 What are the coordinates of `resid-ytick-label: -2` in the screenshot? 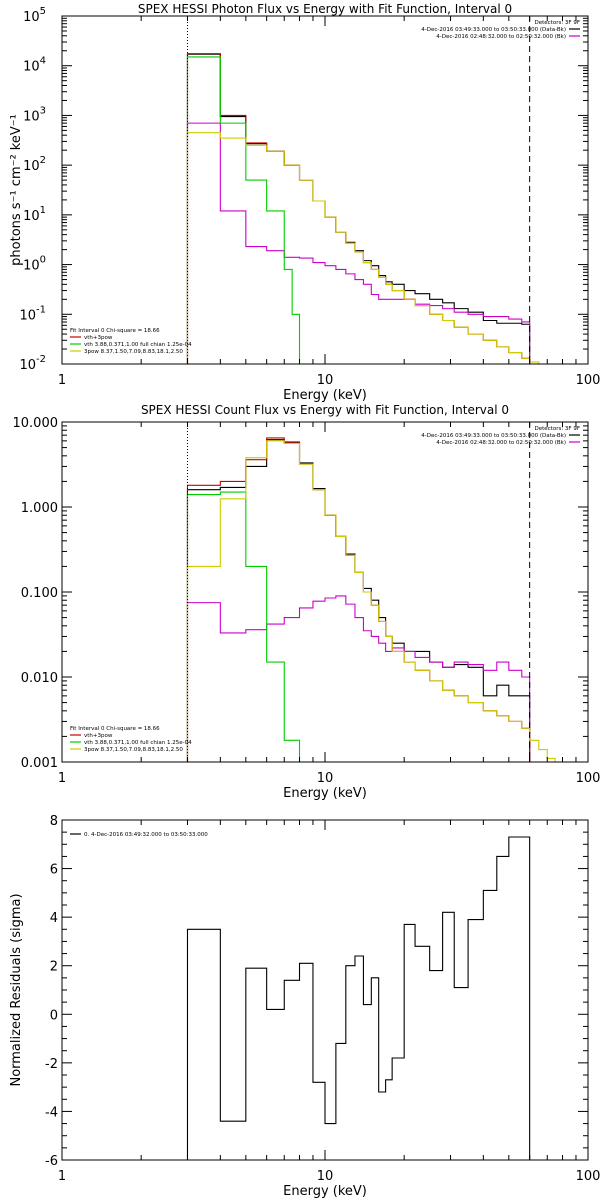 It's located at (51, 1064).